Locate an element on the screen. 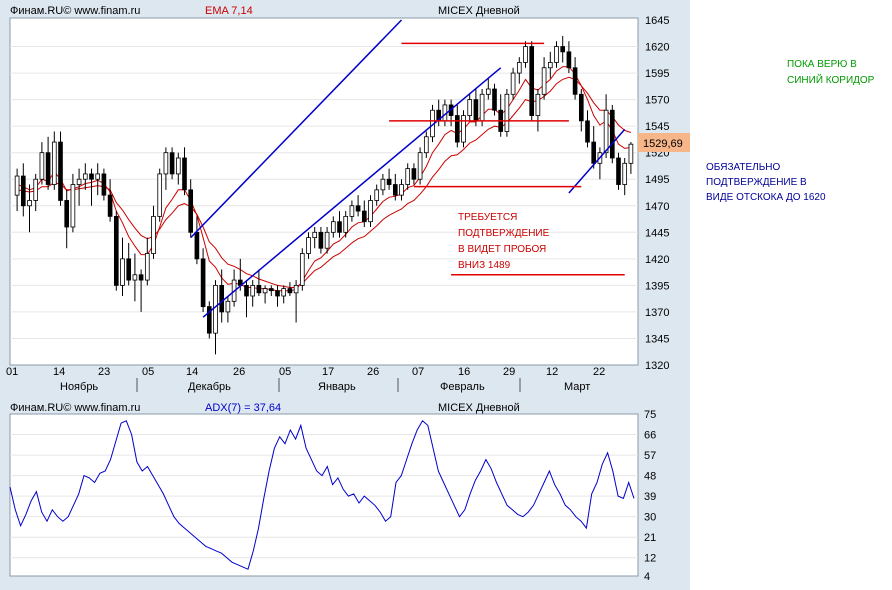 The image size is (892, 590). x-day-label: 17 is located at coordinates (328, 372).